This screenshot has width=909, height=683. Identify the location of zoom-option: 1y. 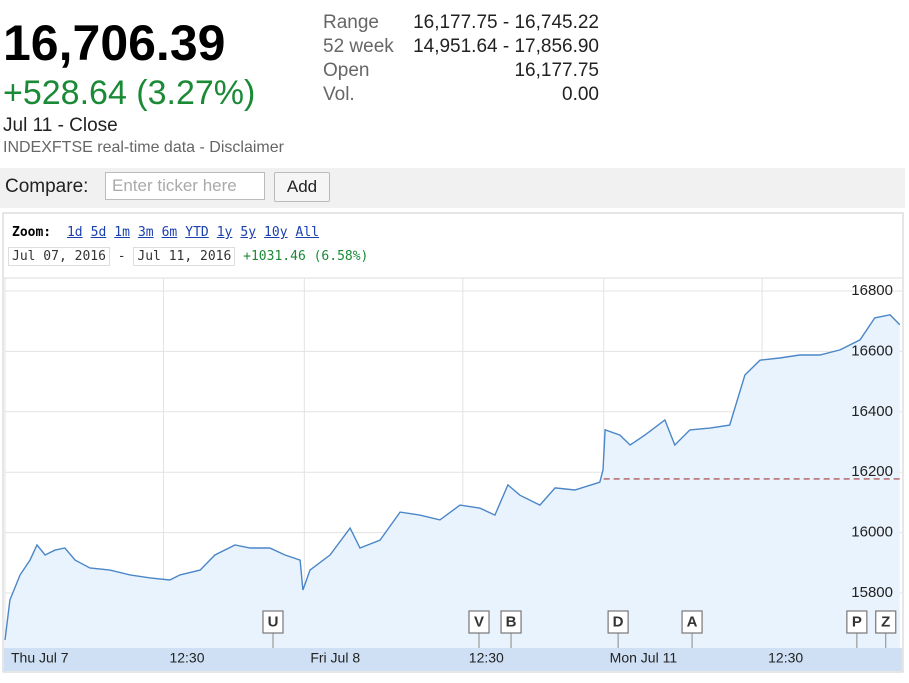
(224, 232).